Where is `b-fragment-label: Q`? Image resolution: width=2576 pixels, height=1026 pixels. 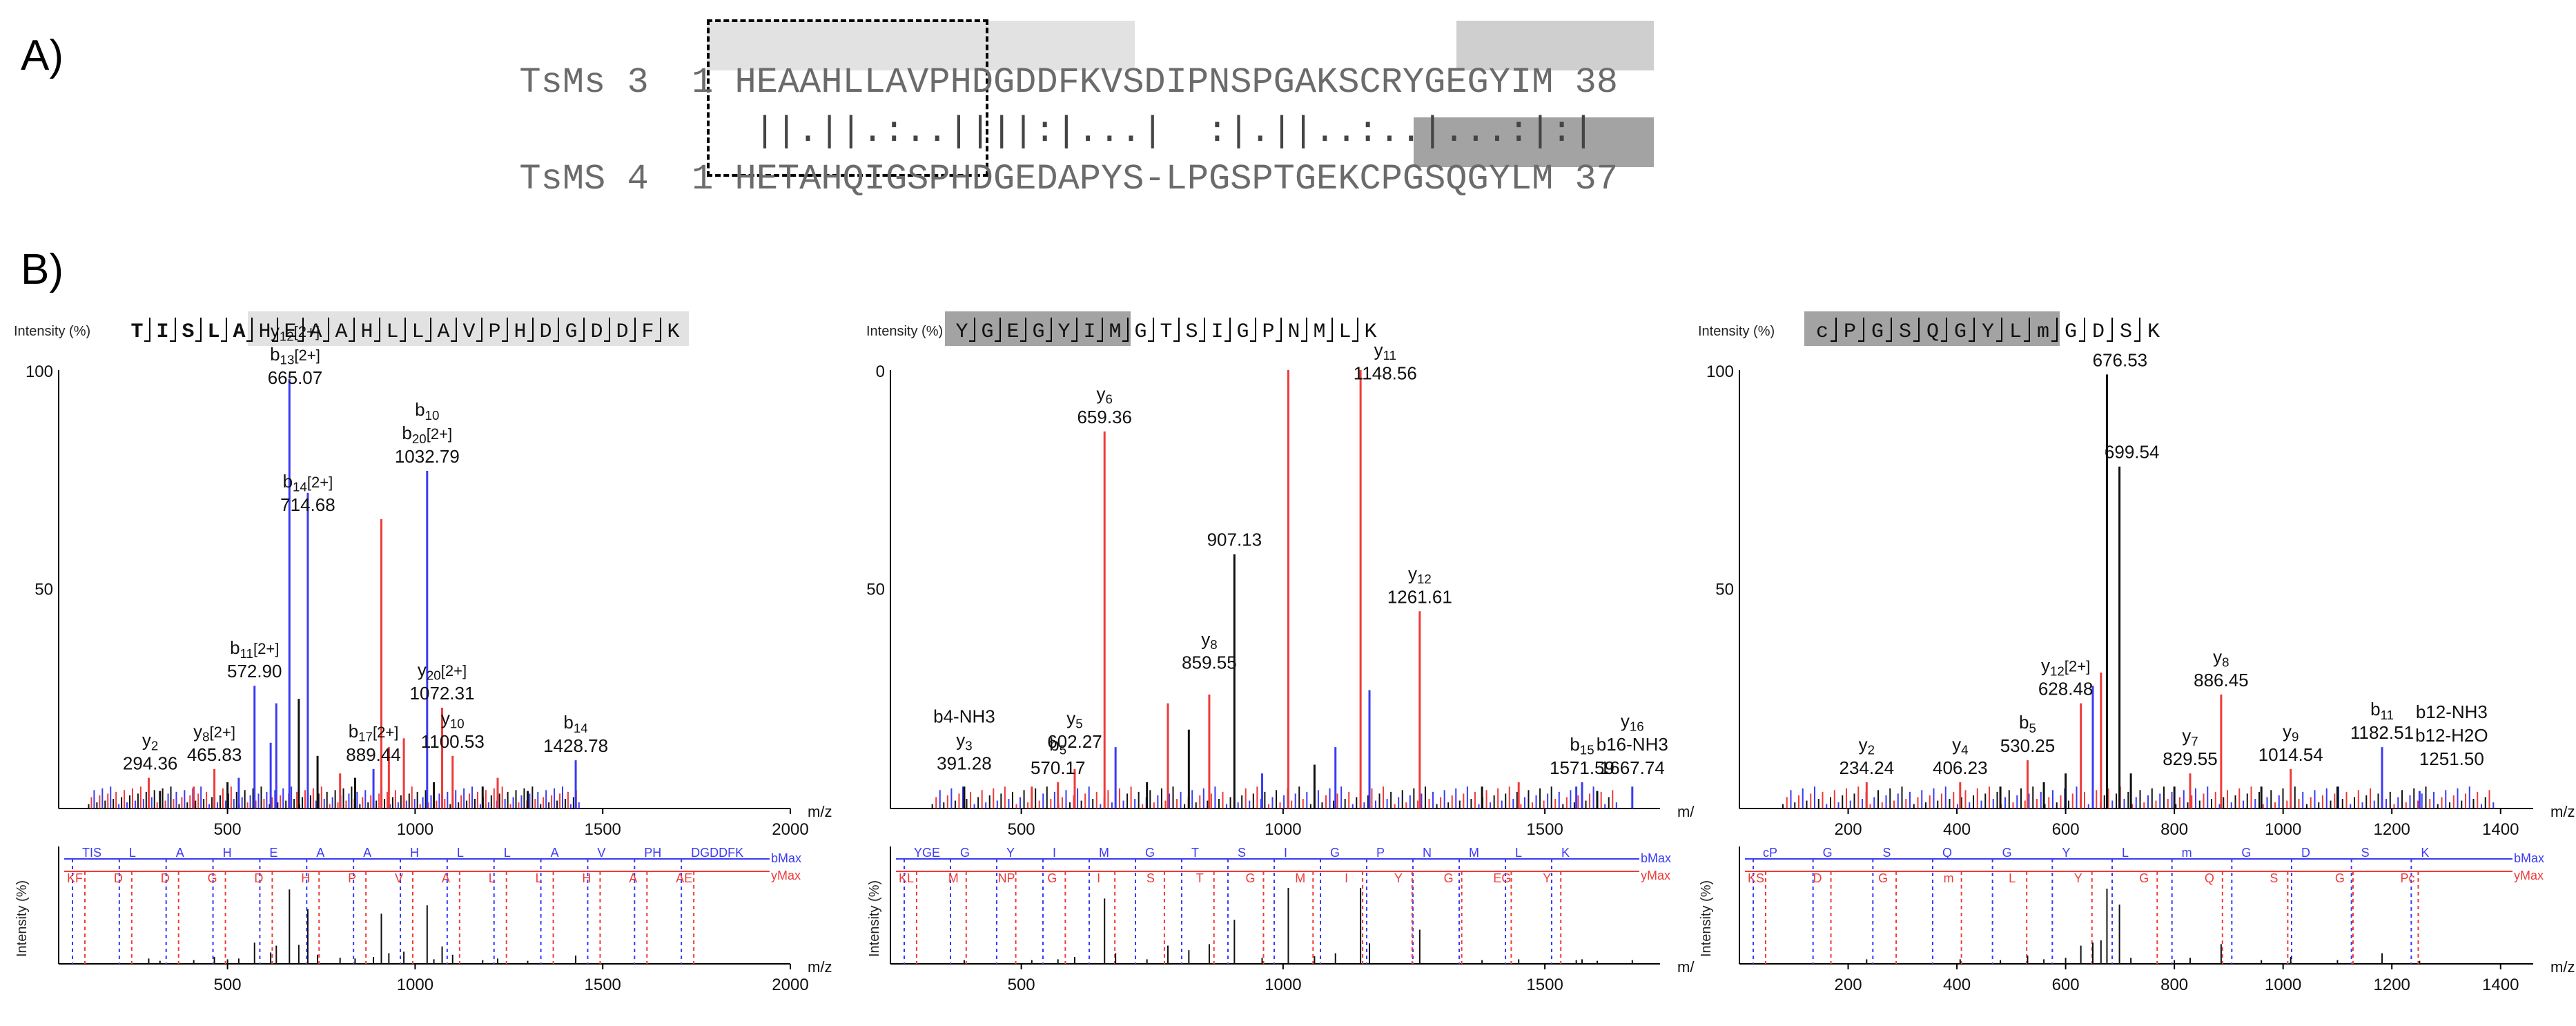
b-fragment-label: Q is located at coordinates (1947, 853).